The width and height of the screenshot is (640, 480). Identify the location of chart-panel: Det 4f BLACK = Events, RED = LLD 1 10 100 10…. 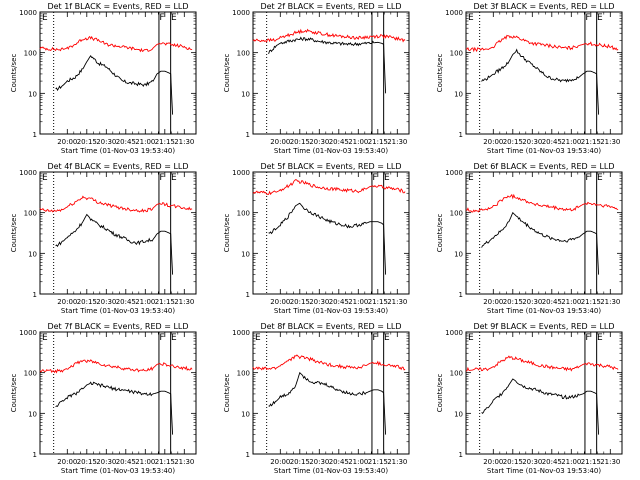
(103, 238).